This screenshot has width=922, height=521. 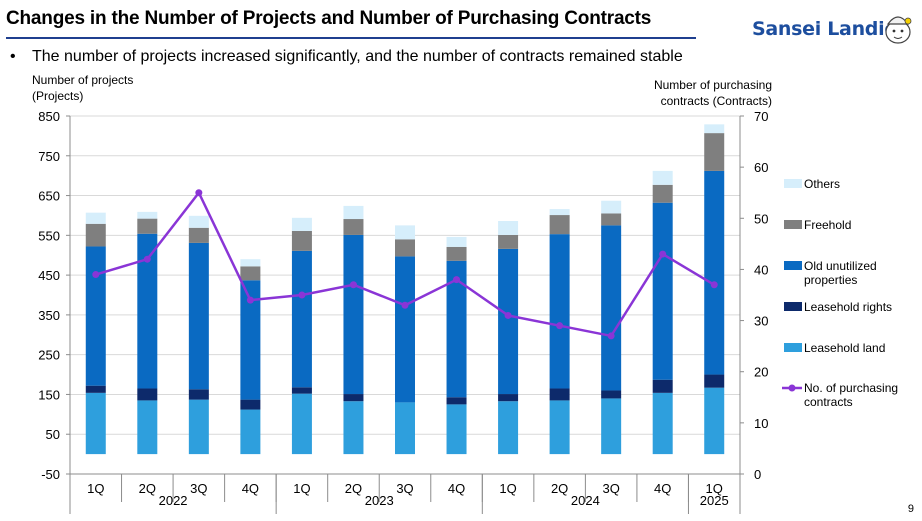 What do you see at coordinates (351, 38) in the screenshot?
I see `title-underline` at bounding box center [351, 38].